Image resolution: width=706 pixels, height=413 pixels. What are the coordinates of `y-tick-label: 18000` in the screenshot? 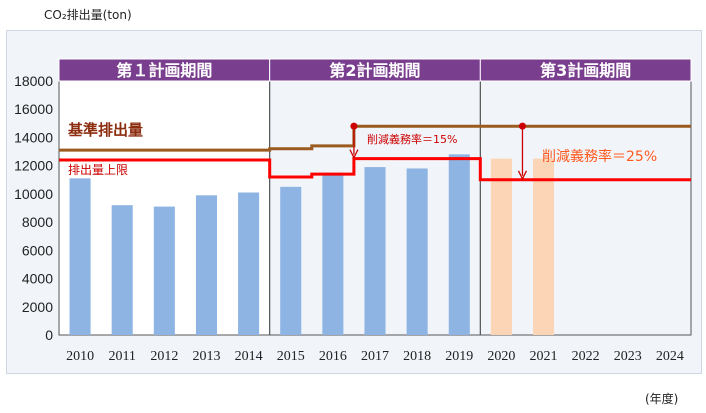 It's located at (33, 81).